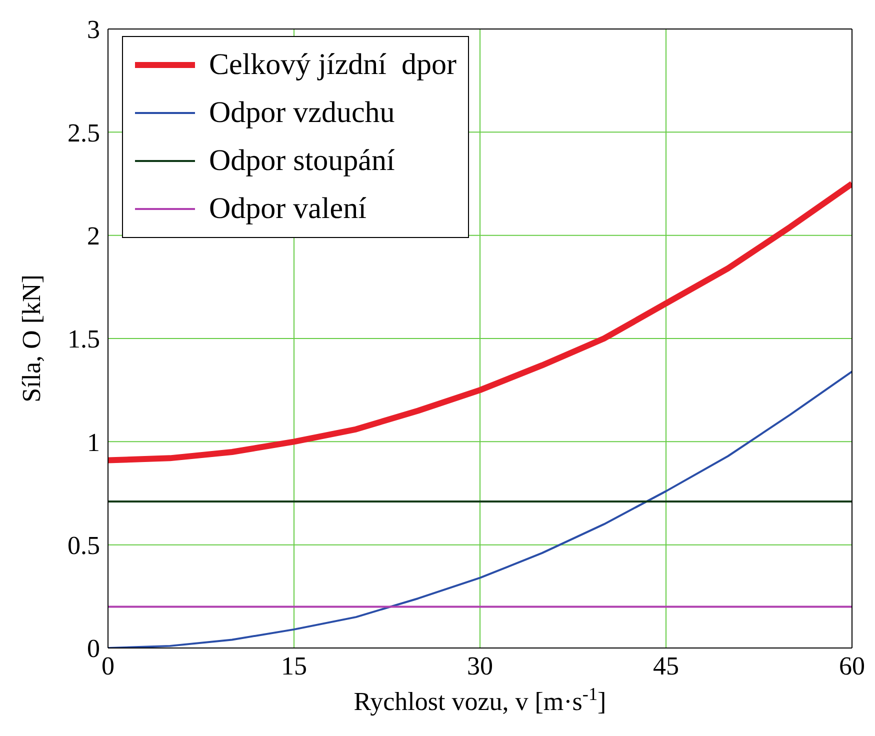 Image resolution: width=875 pixels, height=736 pixels. What do you see at coordinates (480, 700) in the screenshot?
I see `x-axis-title: Rychlost vozu, v [m·s$^{-1}$]` at bounding box center [480, 700].